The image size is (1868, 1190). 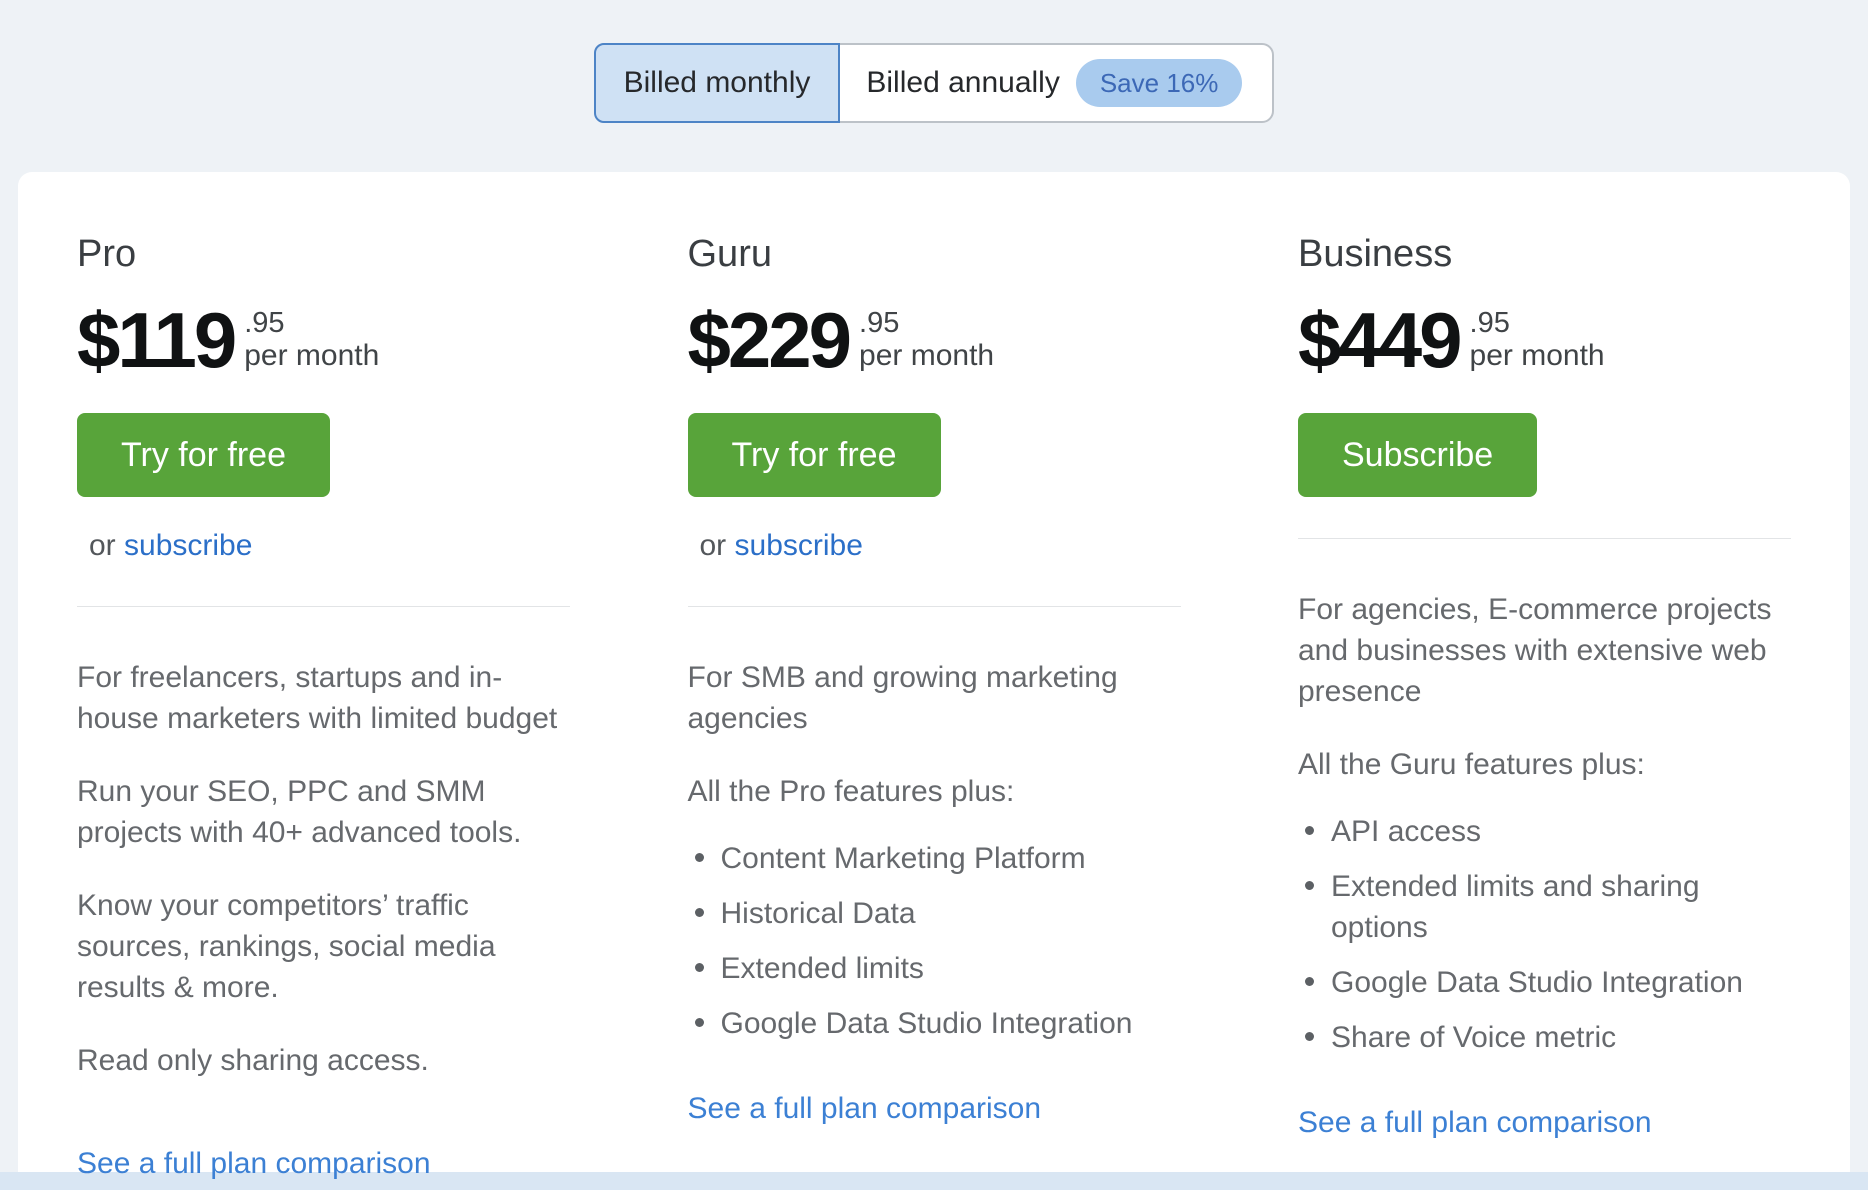 What do you see at coordinates (1544, 831) in the screenshot?
I see `feature-item: API access` at bounding box center [1544, 831].